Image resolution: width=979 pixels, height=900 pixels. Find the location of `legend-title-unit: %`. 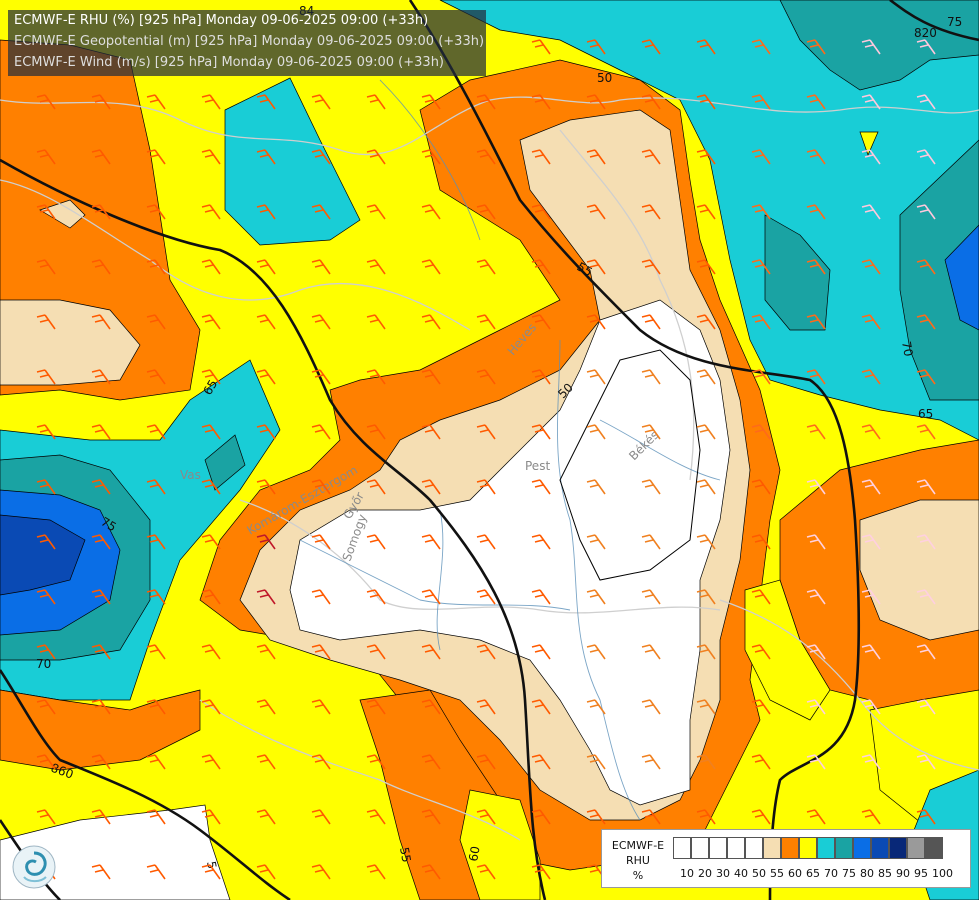

legend-title-unit: % is located at coordinates (638, 875).